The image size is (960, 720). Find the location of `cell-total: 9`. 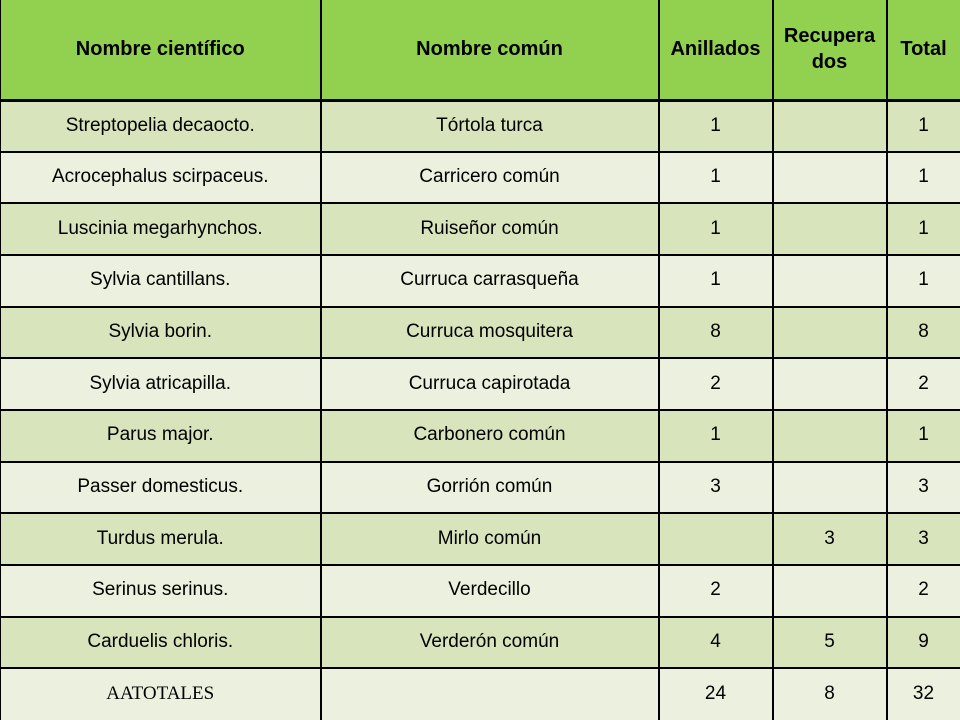

cell-total: 9 is located at coordinates (922, 642).